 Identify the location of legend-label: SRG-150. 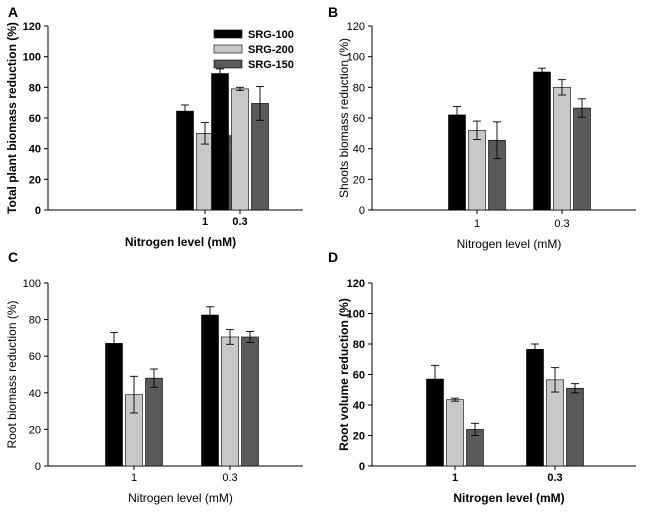
(271, 65).